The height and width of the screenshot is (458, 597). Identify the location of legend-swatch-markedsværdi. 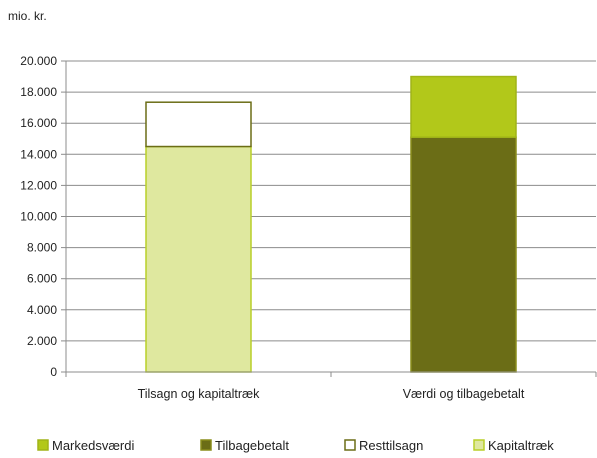
(43, 445).